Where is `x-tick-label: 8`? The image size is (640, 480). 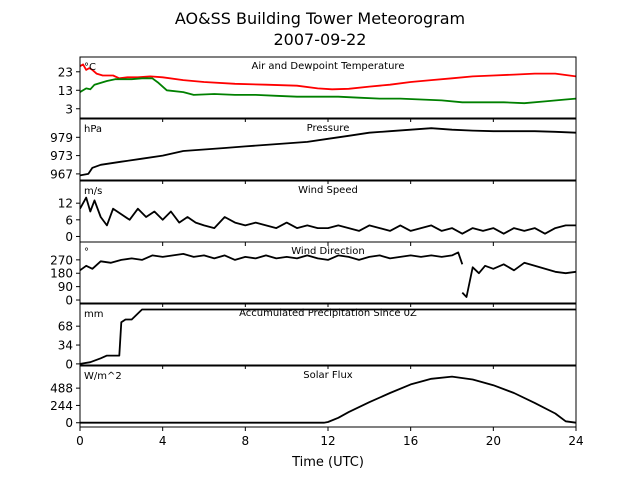
x-tick-label: 8 is located at coordinates (246, 441).